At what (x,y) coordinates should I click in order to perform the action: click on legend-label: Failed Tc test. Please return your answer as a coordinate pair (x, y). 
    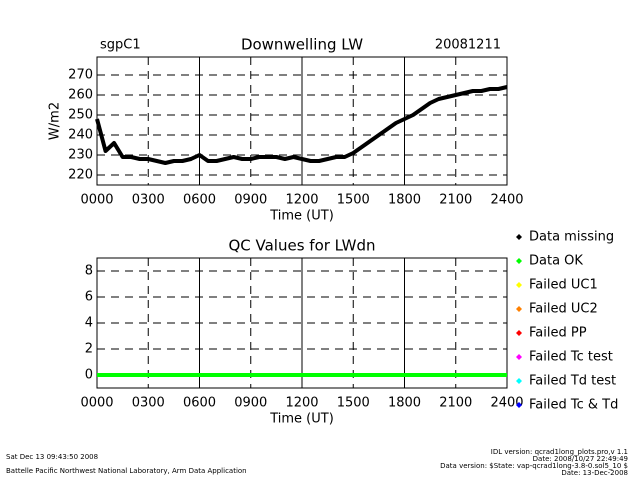
    Looking at the image, I should click on (571, 357).